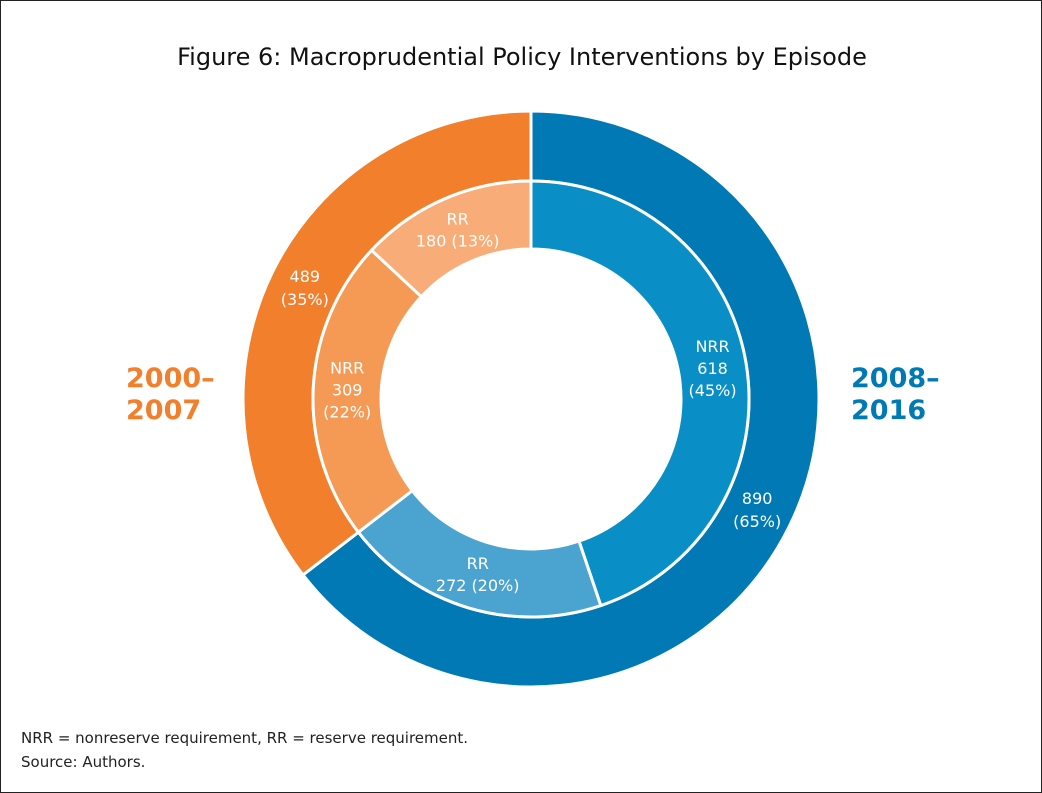 Image resolution: width=1042 pixels, height=793 pixels. Describe the element at coordinates (757, 521) in the screenshot. I see `data-label-part: (65%)` at that location.